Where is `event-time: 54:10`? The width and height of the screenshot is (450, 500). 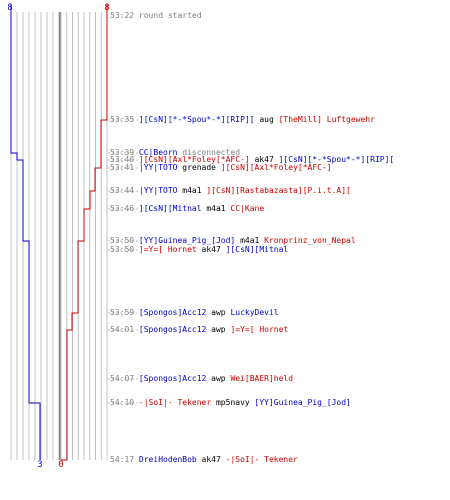
event-time: 54:10 is located at coordinates (122, 402).